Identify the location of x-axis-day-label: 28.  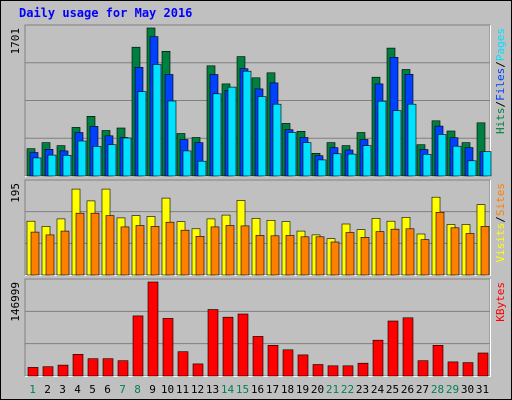
(437, 389).